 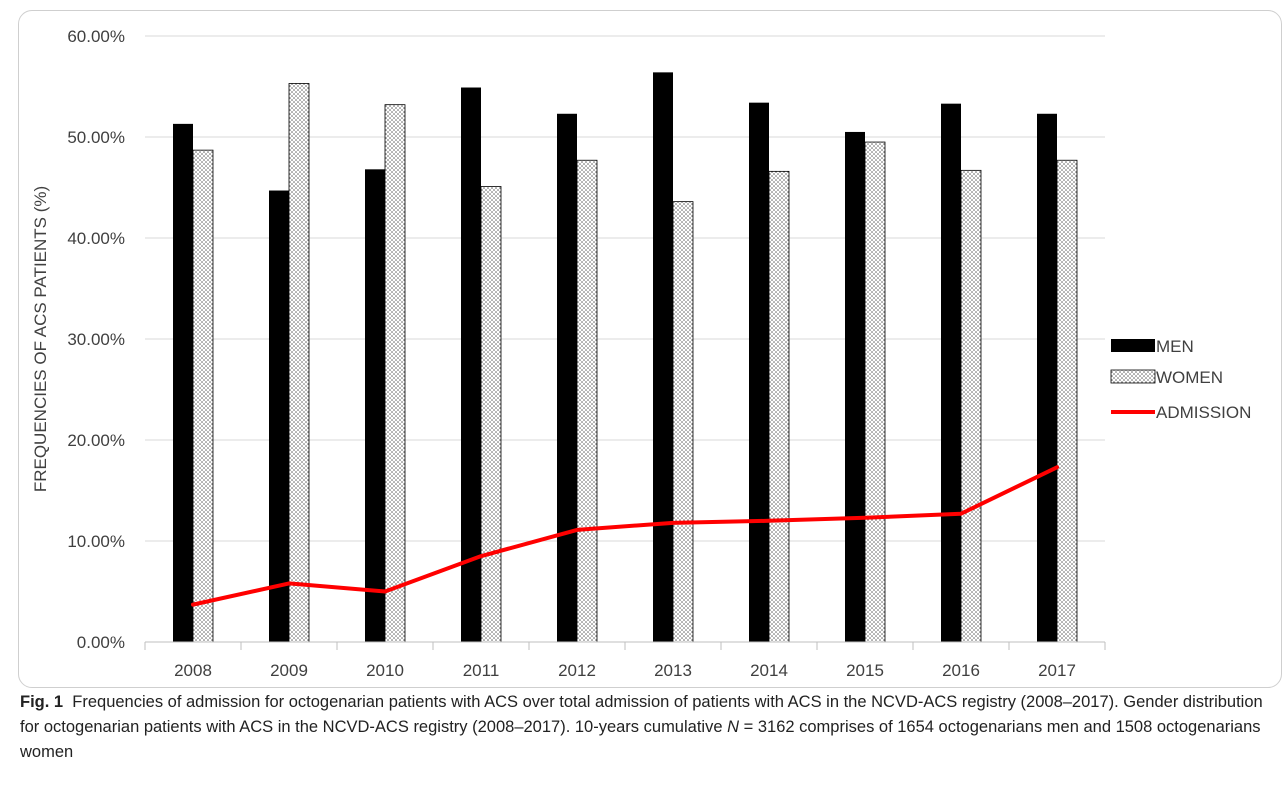 What do you see at coordinates (96, 440) in the screenshot?
I see `y-tick-label: 20.00%` at bounding box center [96, 440].